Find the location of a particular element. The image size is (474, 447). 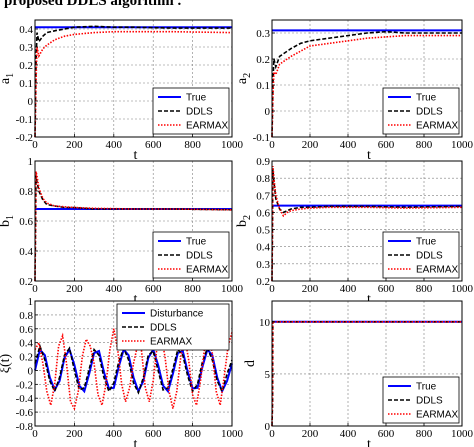

series-line-disturbance is located at coordinates (133, 370).